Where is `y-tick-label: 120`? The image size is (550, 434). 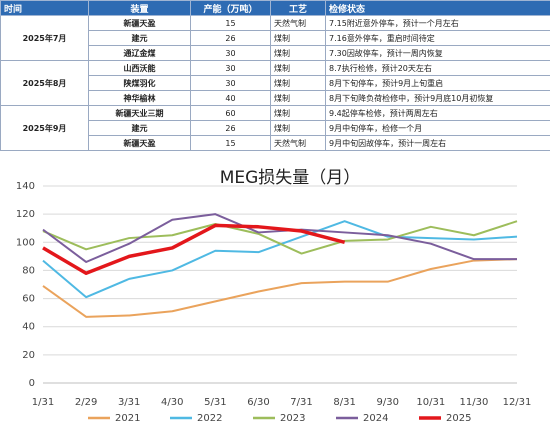
y-tick-label: 120 is located at coordinates (25, 214).